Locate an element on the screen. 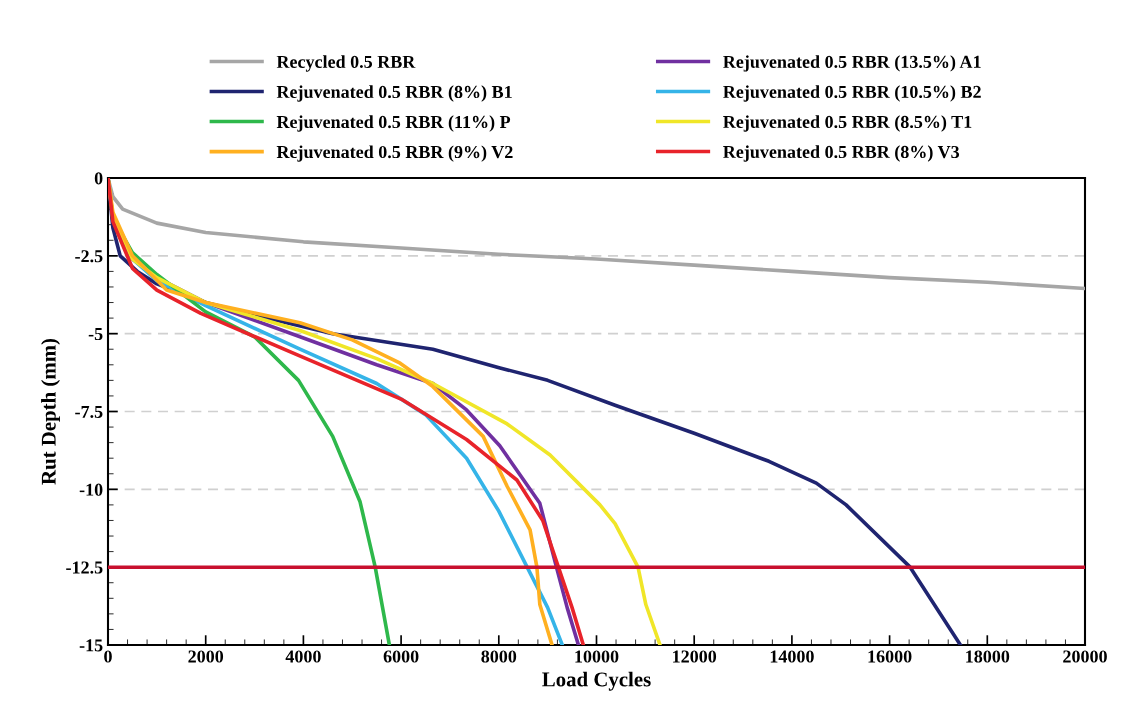 The height and width of the screenshot is (721, 1129). x-tick-label: 20000 is located at coordinates (1085, 656).